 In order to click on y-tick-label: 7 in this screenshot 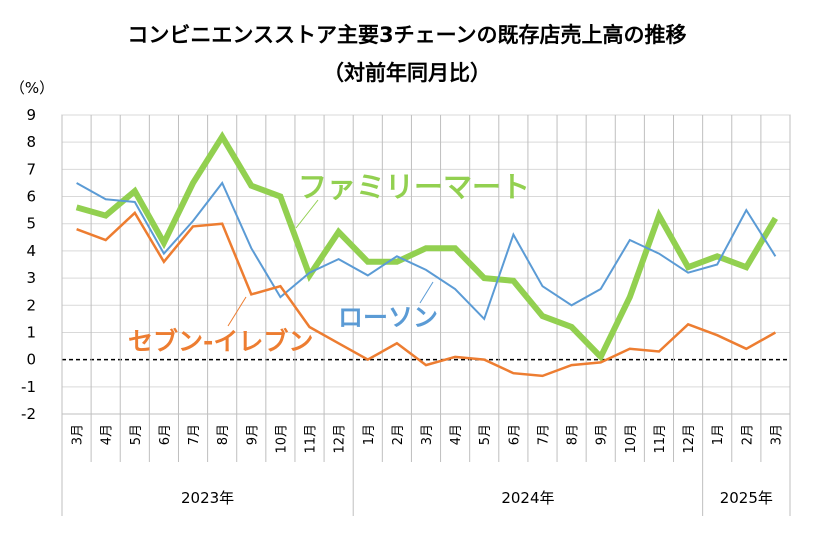, I will do `click(31, 169)`.